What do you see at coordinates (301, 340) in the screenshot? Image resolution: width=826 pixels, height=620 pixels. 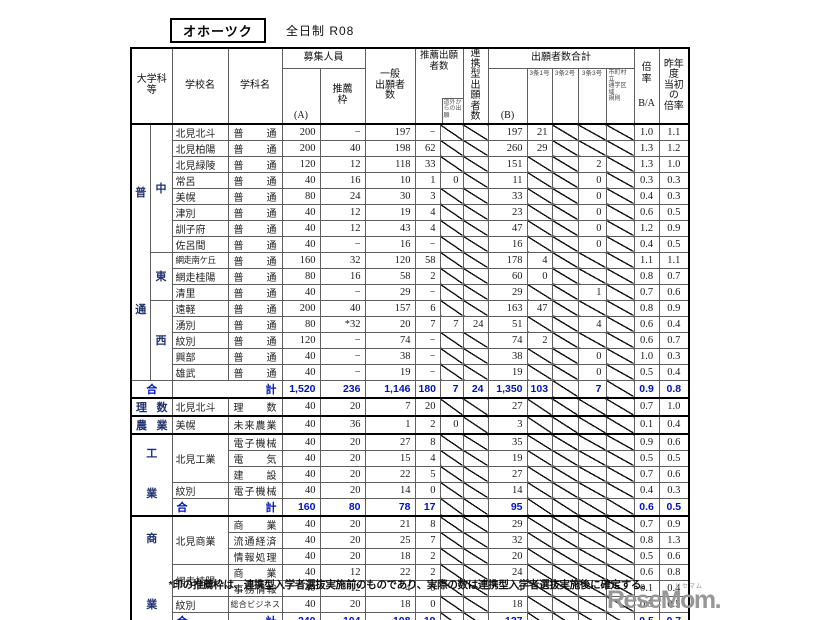 I see `value-cell: 120` at bounding box center [301, 340].